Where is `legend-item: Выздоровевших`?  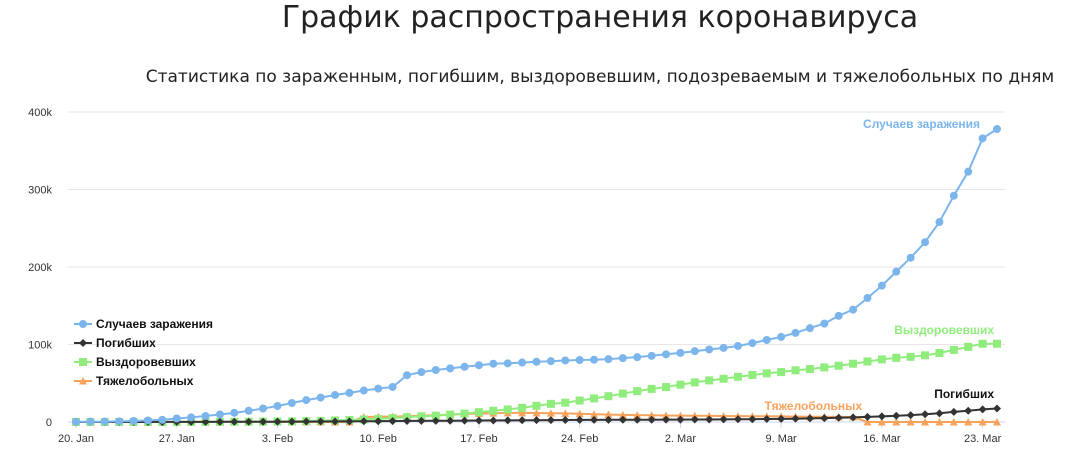 legend-item: Выздоровевших is located at coordinates (143, 361).